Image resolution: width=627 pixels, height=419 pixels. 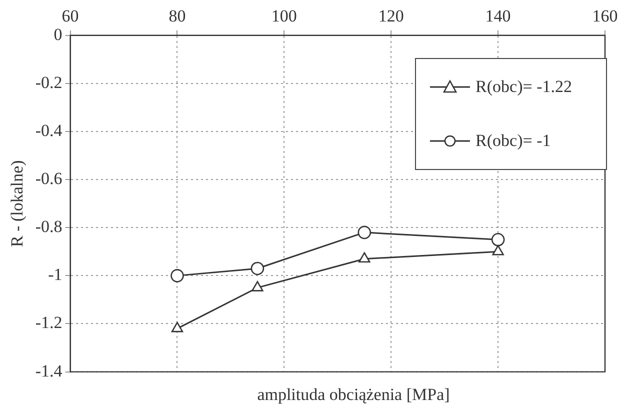 What do you see at coordinates (513, 141) in the screenshot?
I see `legend-label: R(obc)= -1` at bounding box center [513, 141].